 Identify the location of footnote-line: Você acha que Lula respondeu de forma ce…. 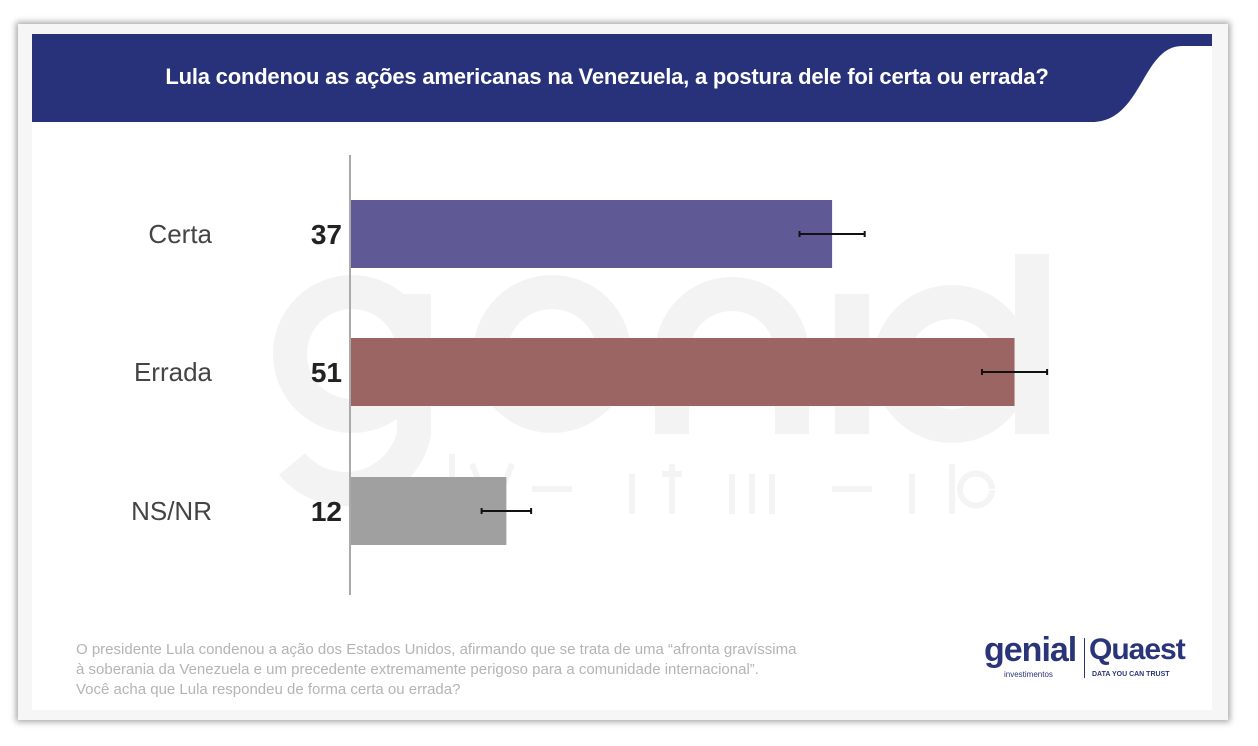
(268, 689).